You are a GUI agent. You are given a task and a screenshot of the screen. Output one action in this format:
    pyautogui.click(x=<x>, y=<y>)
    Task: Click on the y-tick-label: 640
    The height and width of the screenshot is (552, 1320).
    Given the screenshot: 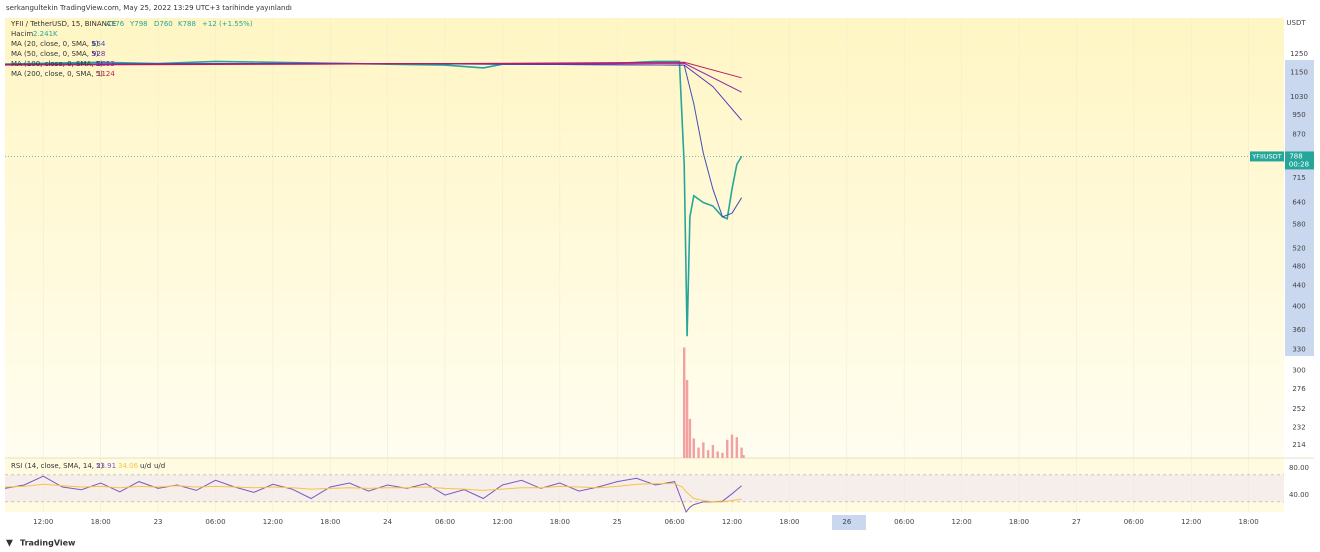 What is the action you would take?
    pyautogui.click(x=1298, y=203)
    